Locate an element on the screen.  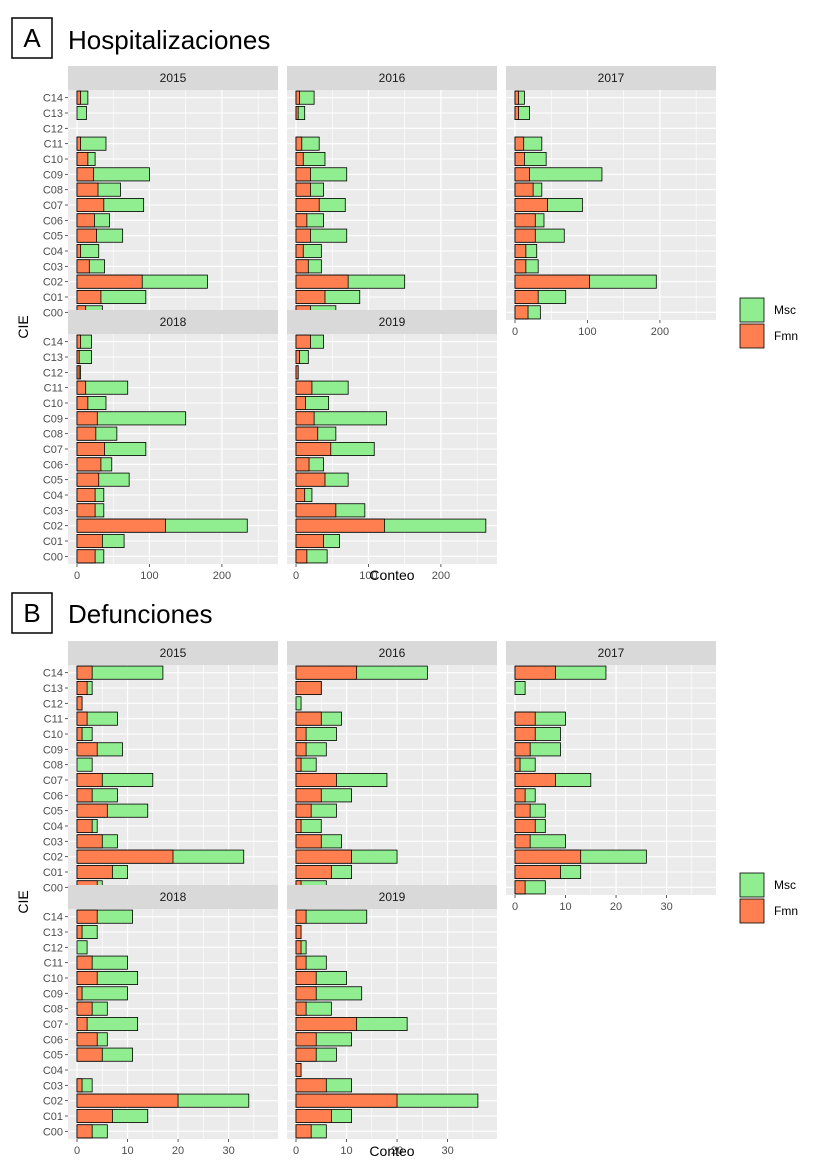
y-tick-label: C14 is located at coordinates (53, 674).